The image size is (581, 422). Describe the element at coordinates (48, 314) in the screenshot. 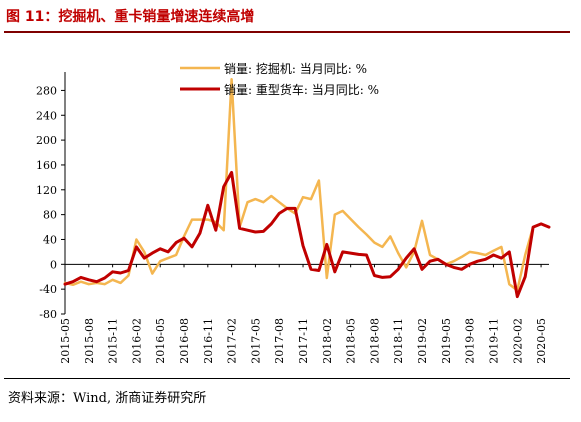

I see `y-tick-label: -80` at that location.